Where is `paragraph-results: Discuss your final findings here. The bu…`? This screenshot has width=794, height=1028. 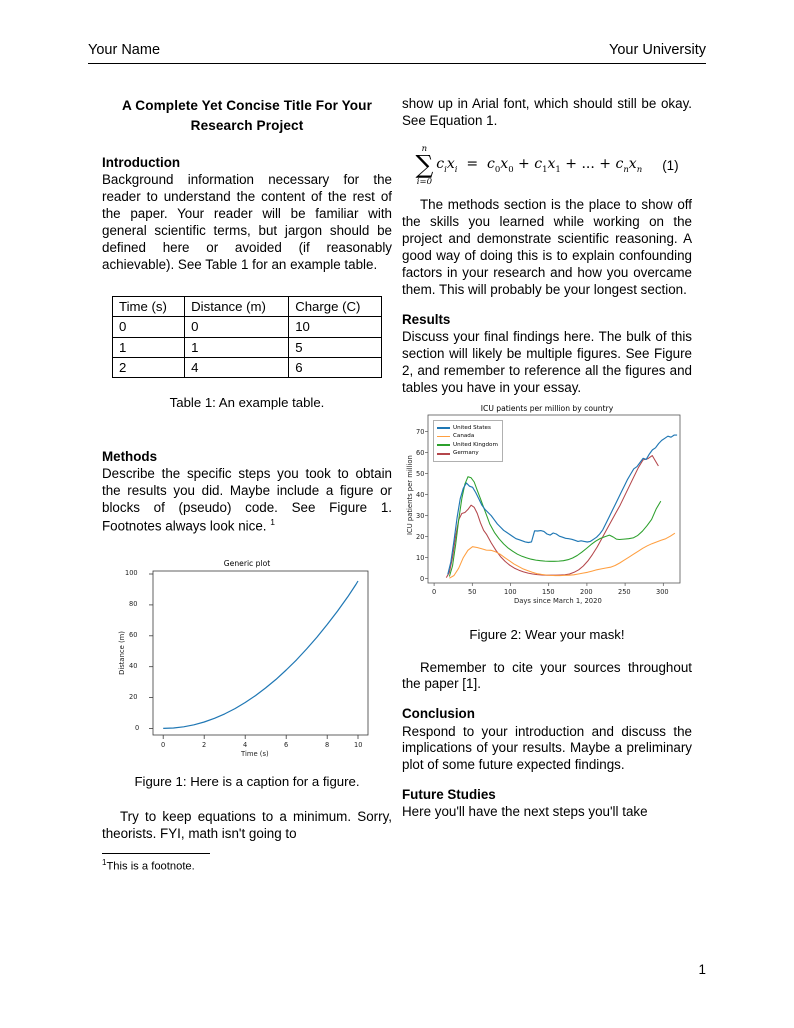 paragraph-results: Discuss your final findings here. The bu… is located at coordinates (547, 361).